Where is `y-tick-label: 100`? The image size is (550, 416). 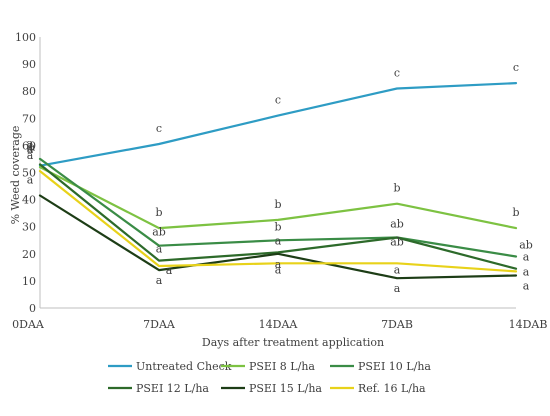
y-tick-label: 100 is located at coordinates (25, 37).